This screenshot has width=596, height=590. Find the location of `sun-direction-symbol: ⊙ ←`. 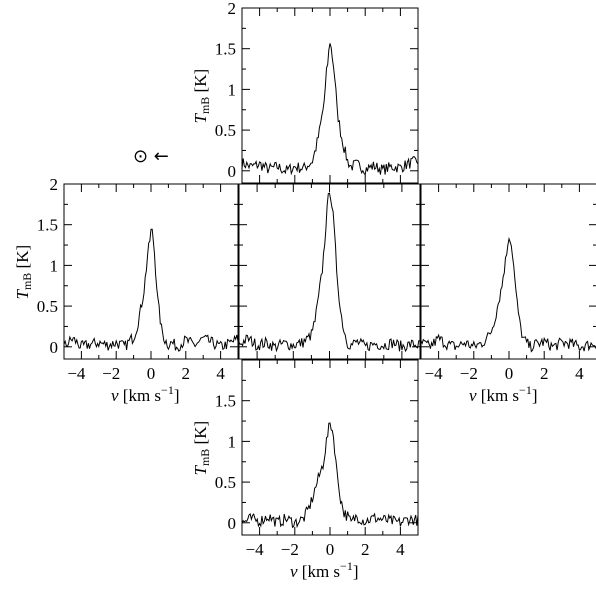

sun-direction-symbol: ⊙ ← is located at coordinates (151, 156).